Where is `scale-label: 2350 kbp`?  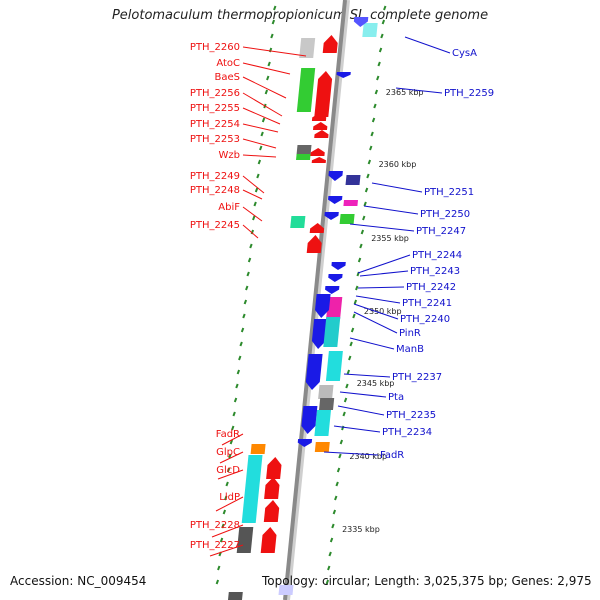 scale-label: 2350 kbp is located at coordinates (383, 311).